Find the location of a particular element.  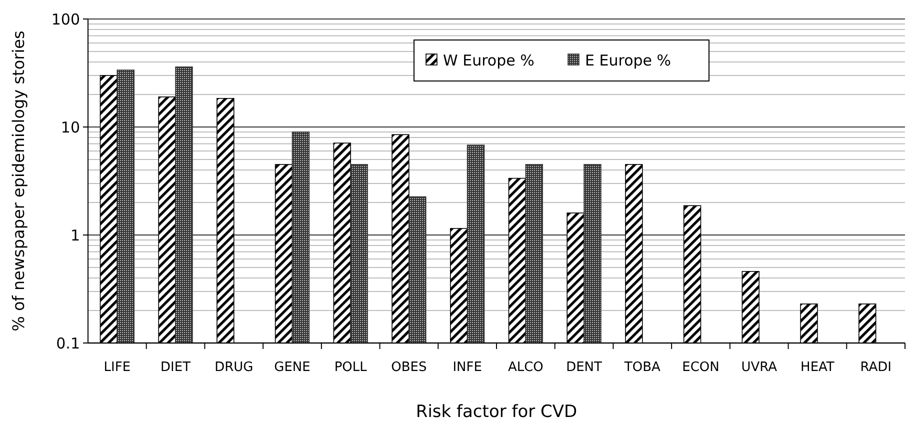

legend-label: W Europe % is located at coordinates (488, 60).